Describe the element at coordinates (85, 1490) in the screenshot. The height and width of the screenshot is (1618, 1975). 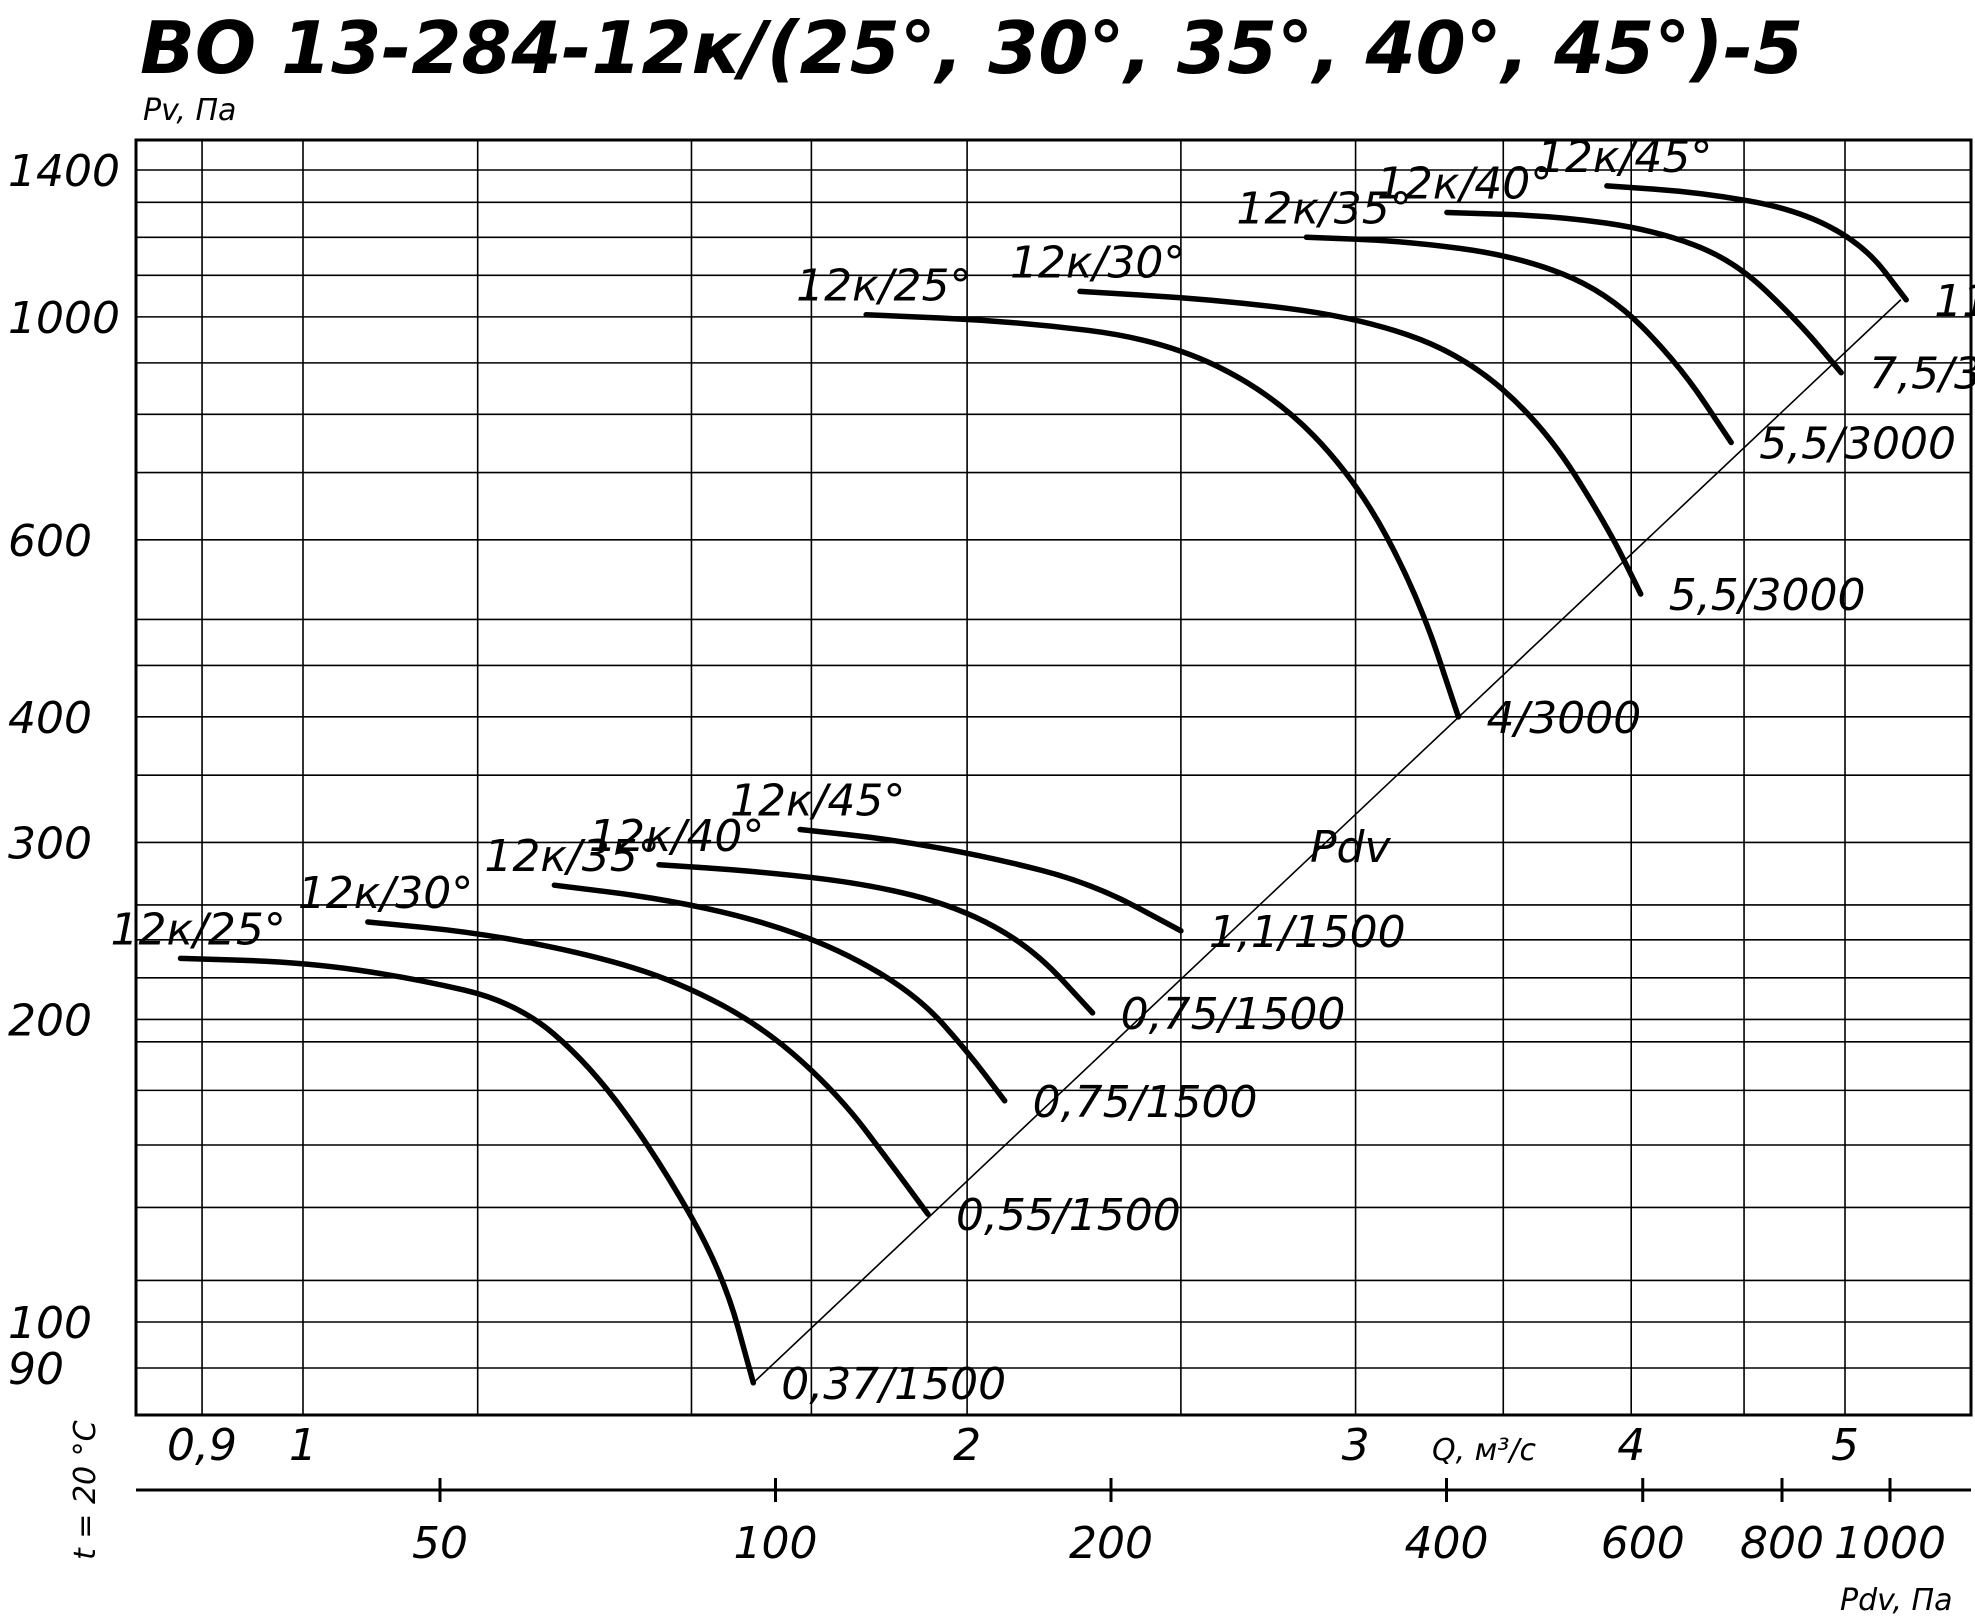
I see `temperature-note: t = 20 °C` at that location.